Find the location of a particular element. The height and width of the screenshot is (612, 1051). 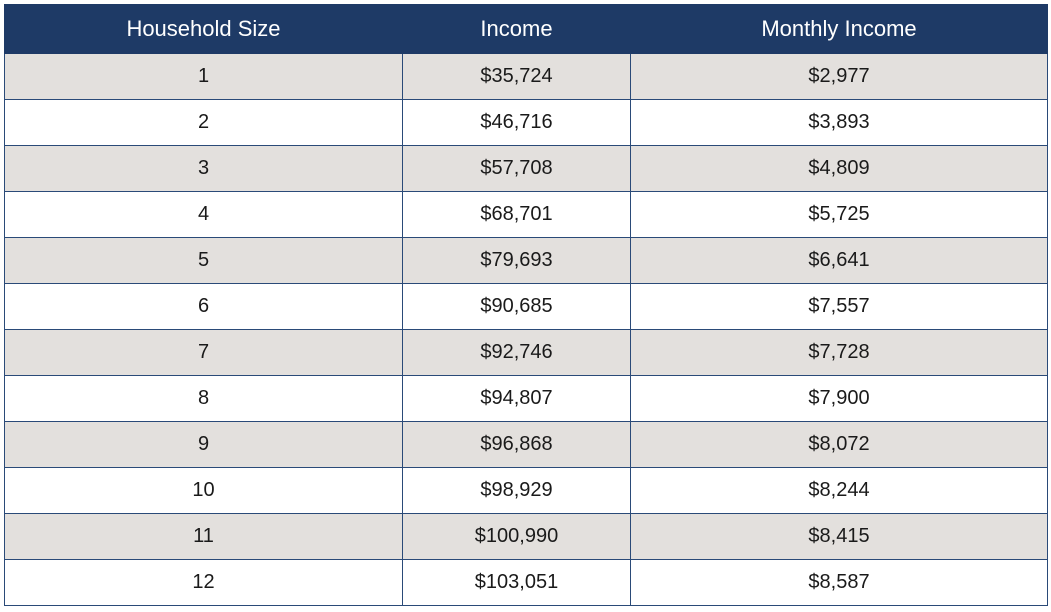

cell-income: $98,929 is located at coordinates (516, 490).